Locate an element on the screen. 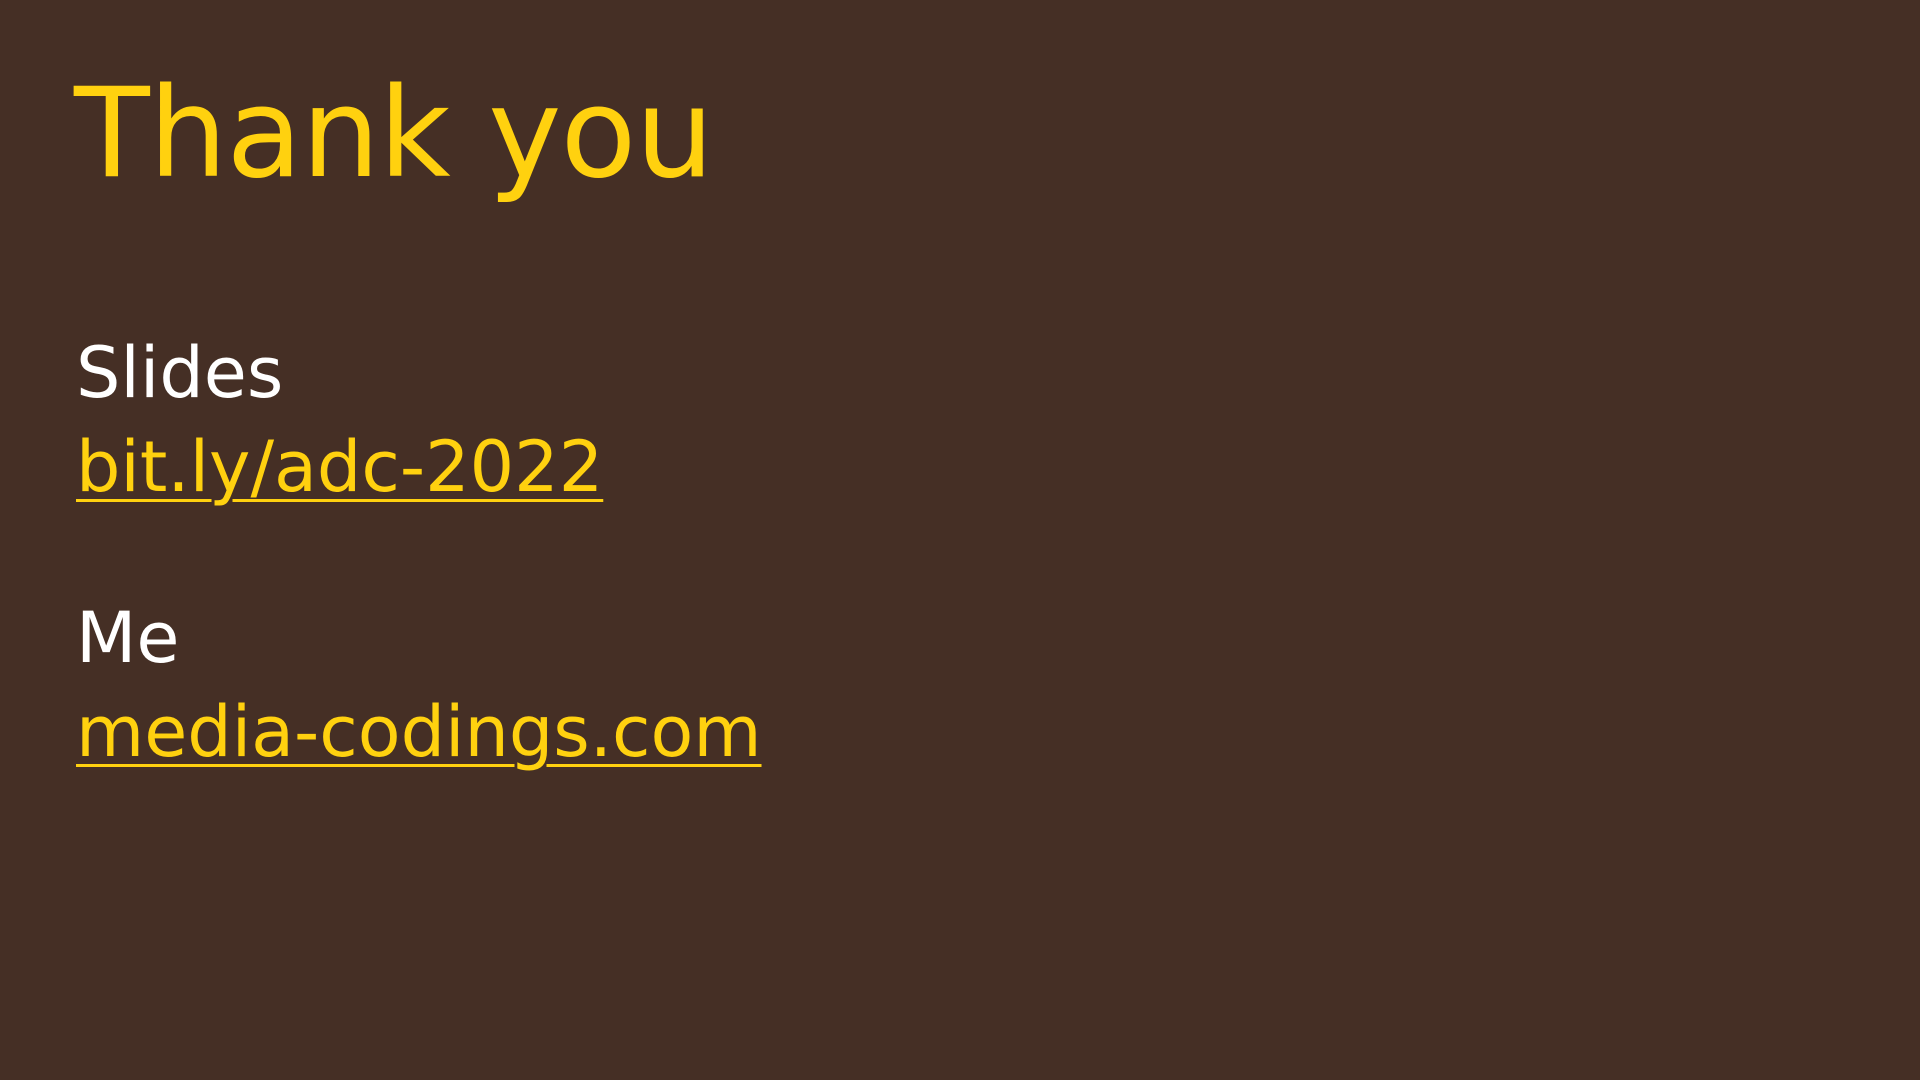 The height and width of the screenshot is (1080, 1920). slides-link: bit.ly/adc-2022 is located at coordinates (340, 467).